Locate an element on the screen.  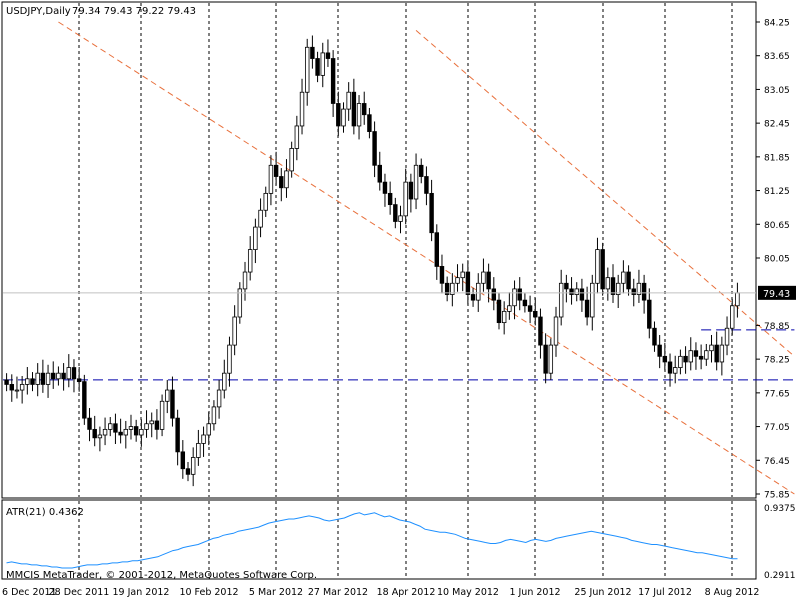
y-tick-label: 84.25 is located at coordinates (777, 24).